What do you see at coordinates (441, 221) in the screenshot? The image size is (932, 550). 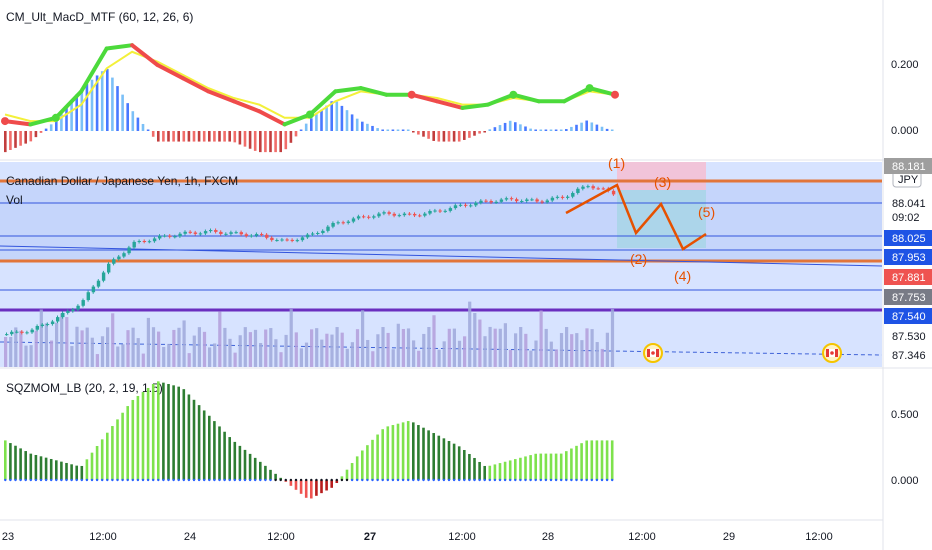 I see `channel-zone` at bounding box center [441, 221].